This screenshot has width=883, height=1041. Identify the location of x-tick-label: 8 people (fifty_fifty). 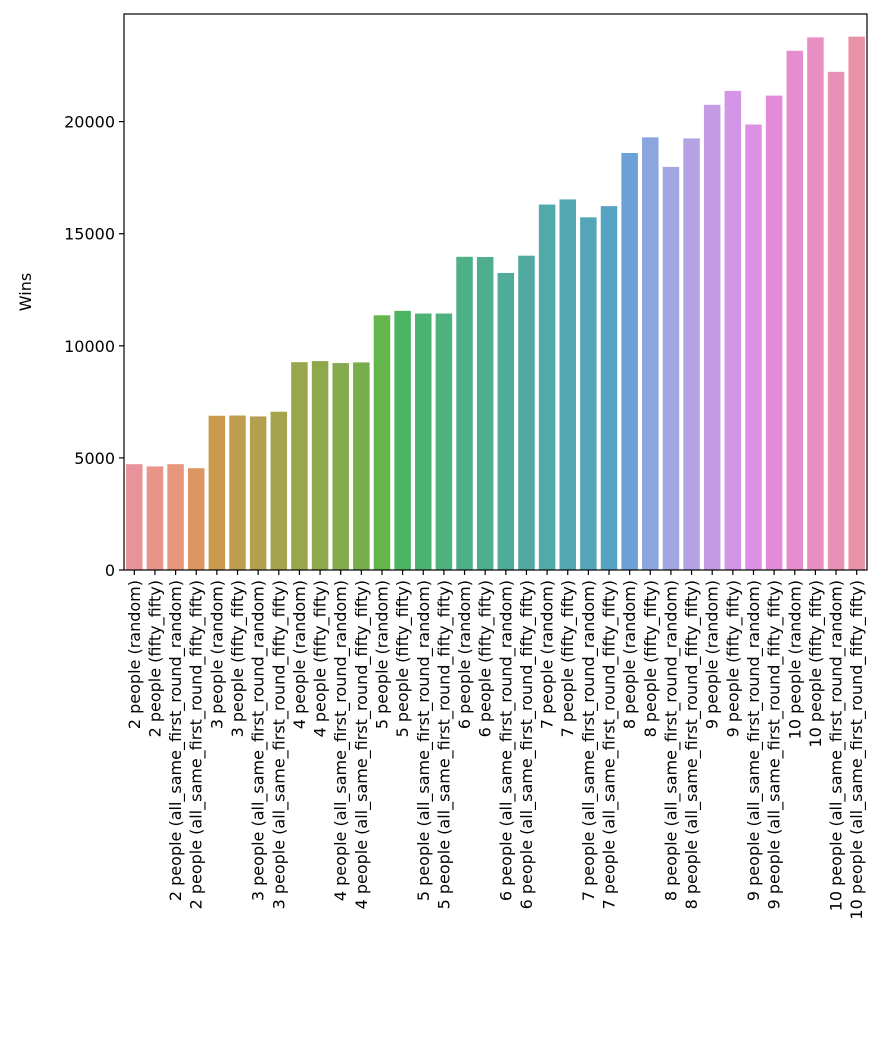
(651, 658).